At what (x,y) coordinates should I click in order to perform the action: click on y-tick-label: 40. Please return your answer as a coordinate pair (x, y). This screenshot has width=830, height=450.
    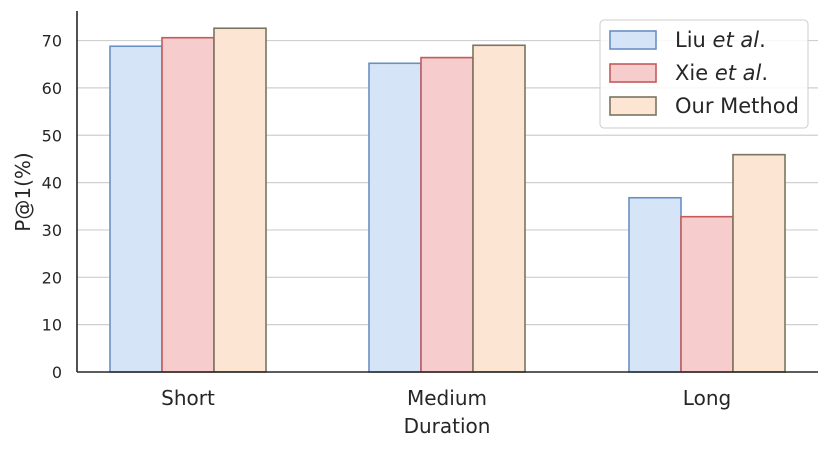
    Looking at the image, I should click on (52, 183).